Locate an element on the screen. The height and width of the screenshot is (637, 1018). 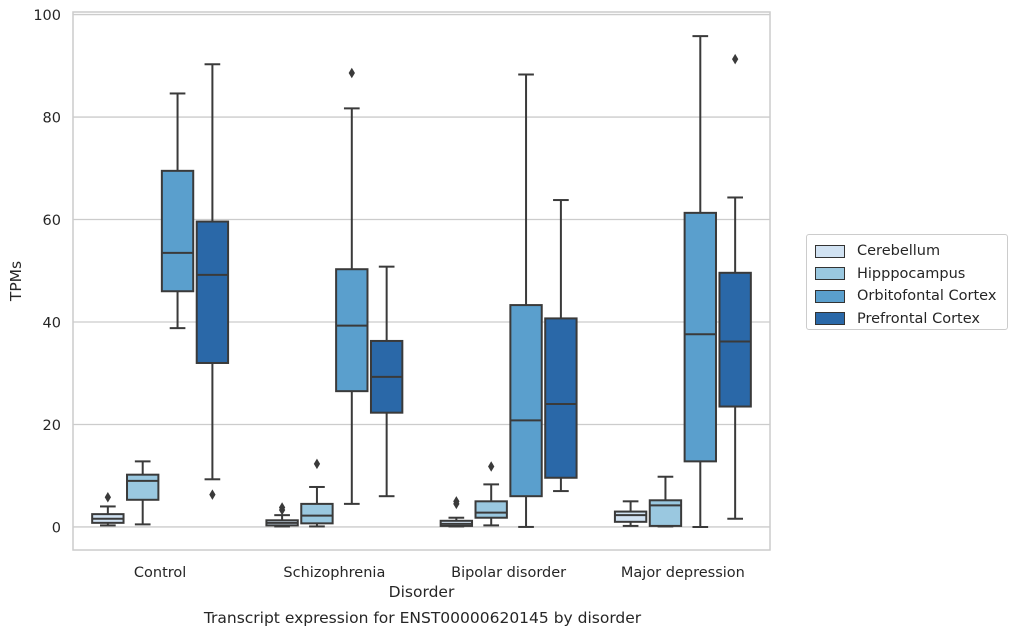
legend-label: Hipppocampus is located at coordinates (911, 273).